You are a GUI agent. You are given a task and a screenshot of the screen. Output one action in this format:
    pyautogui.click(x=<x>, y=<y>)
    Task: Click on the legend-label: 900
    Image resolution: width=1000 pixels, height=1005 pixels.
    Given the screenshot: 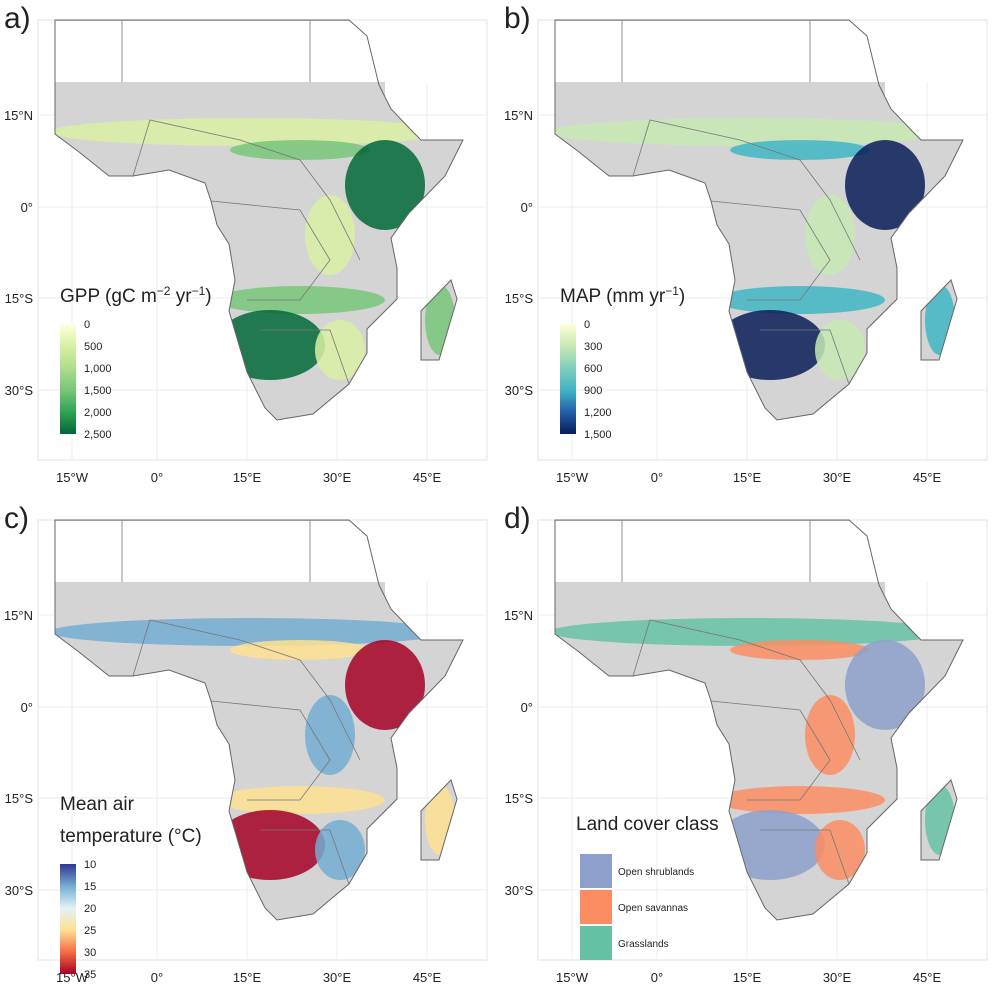 What is the action you would take?
    pyautogui.click(x=593, y=391)
    